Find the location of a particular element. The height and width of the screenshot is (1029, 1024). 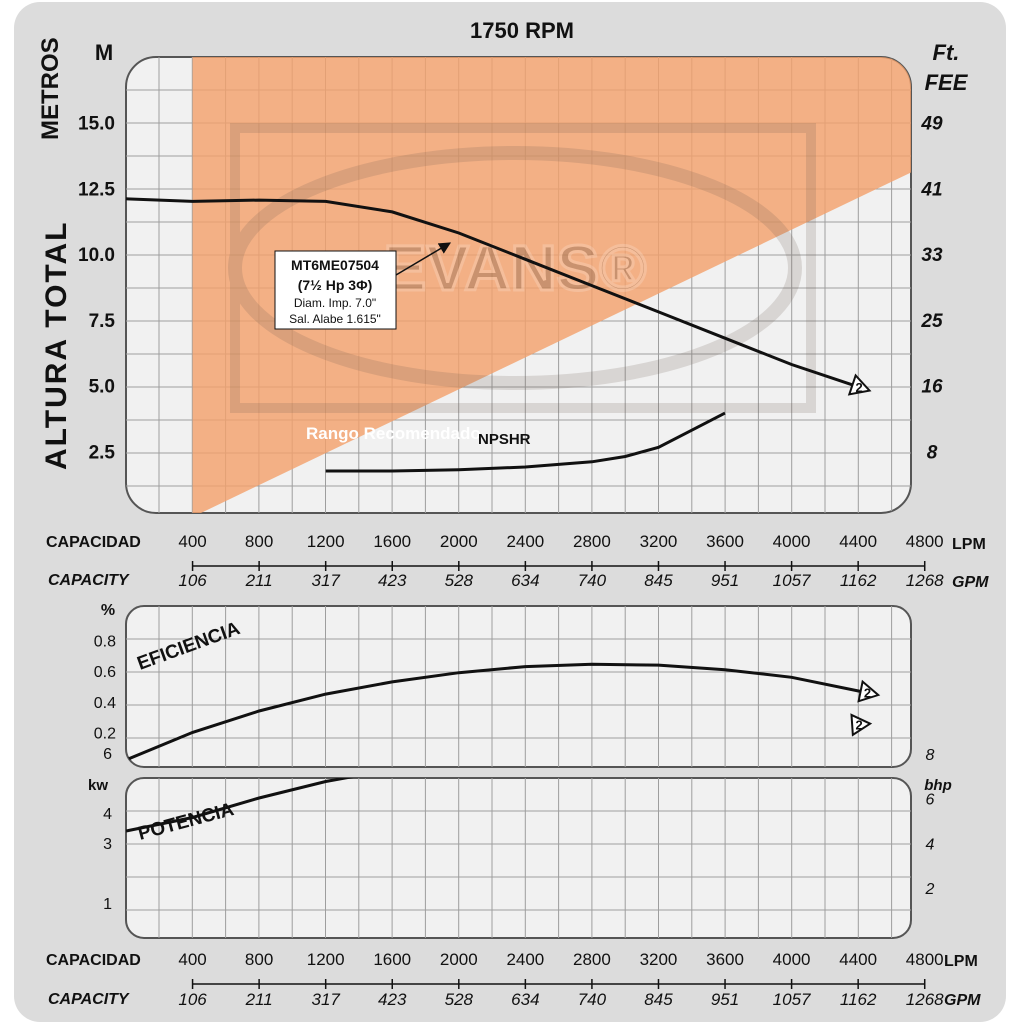

efficiency-chart-frame is located at coordinates (518, 686).